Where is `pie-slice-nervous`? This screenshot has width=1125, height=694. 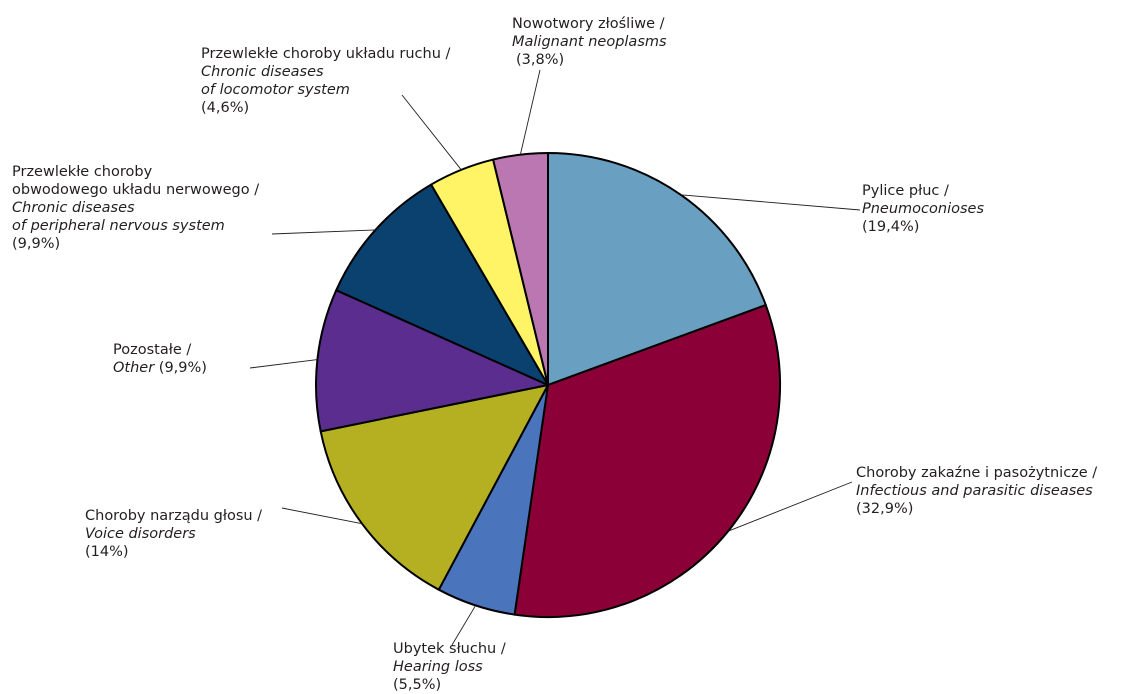
pie-slice-nervous is located at coordinates (442, 284).